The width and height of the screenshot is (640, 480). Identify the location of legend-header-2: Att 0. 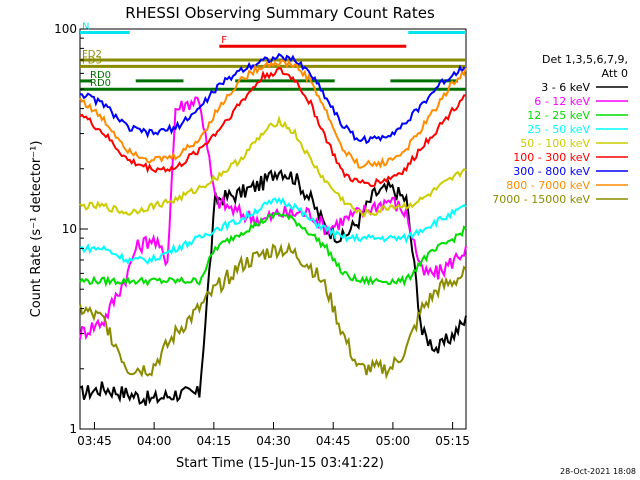
(615, 73).